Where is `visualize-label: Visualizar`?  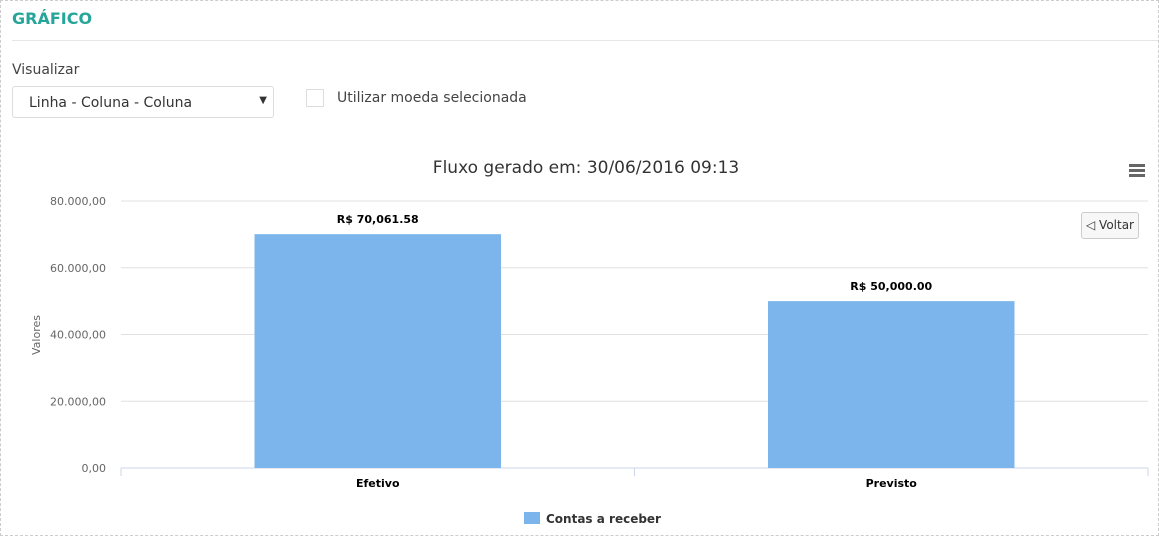 visualize-label: Visualizar is located at coordinates (46, 70).